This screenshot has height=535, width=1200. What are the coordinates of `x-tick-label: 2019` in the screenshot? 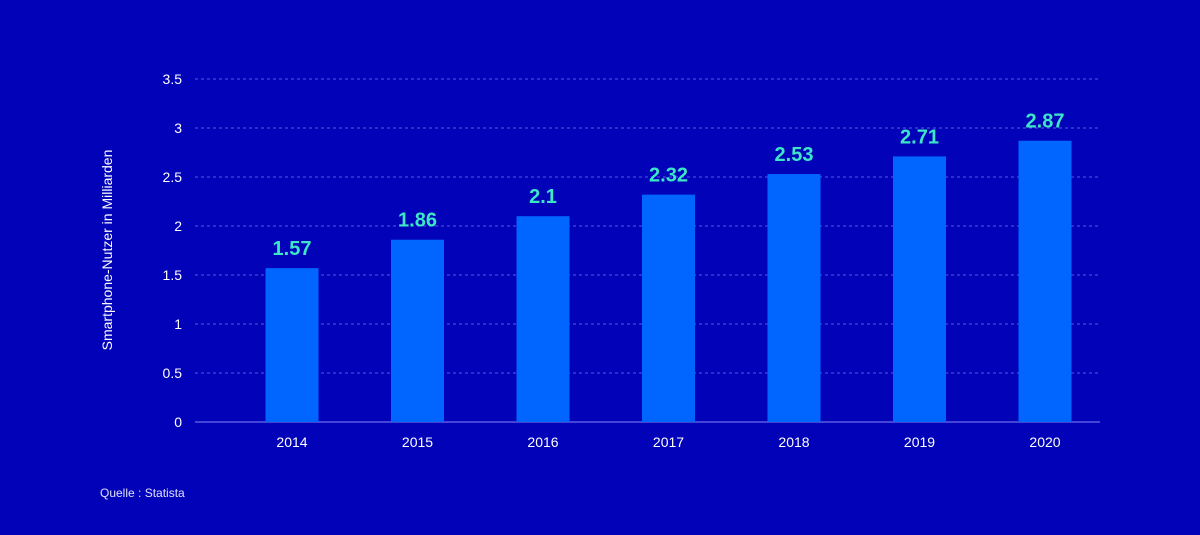 It's located at (919, 442).